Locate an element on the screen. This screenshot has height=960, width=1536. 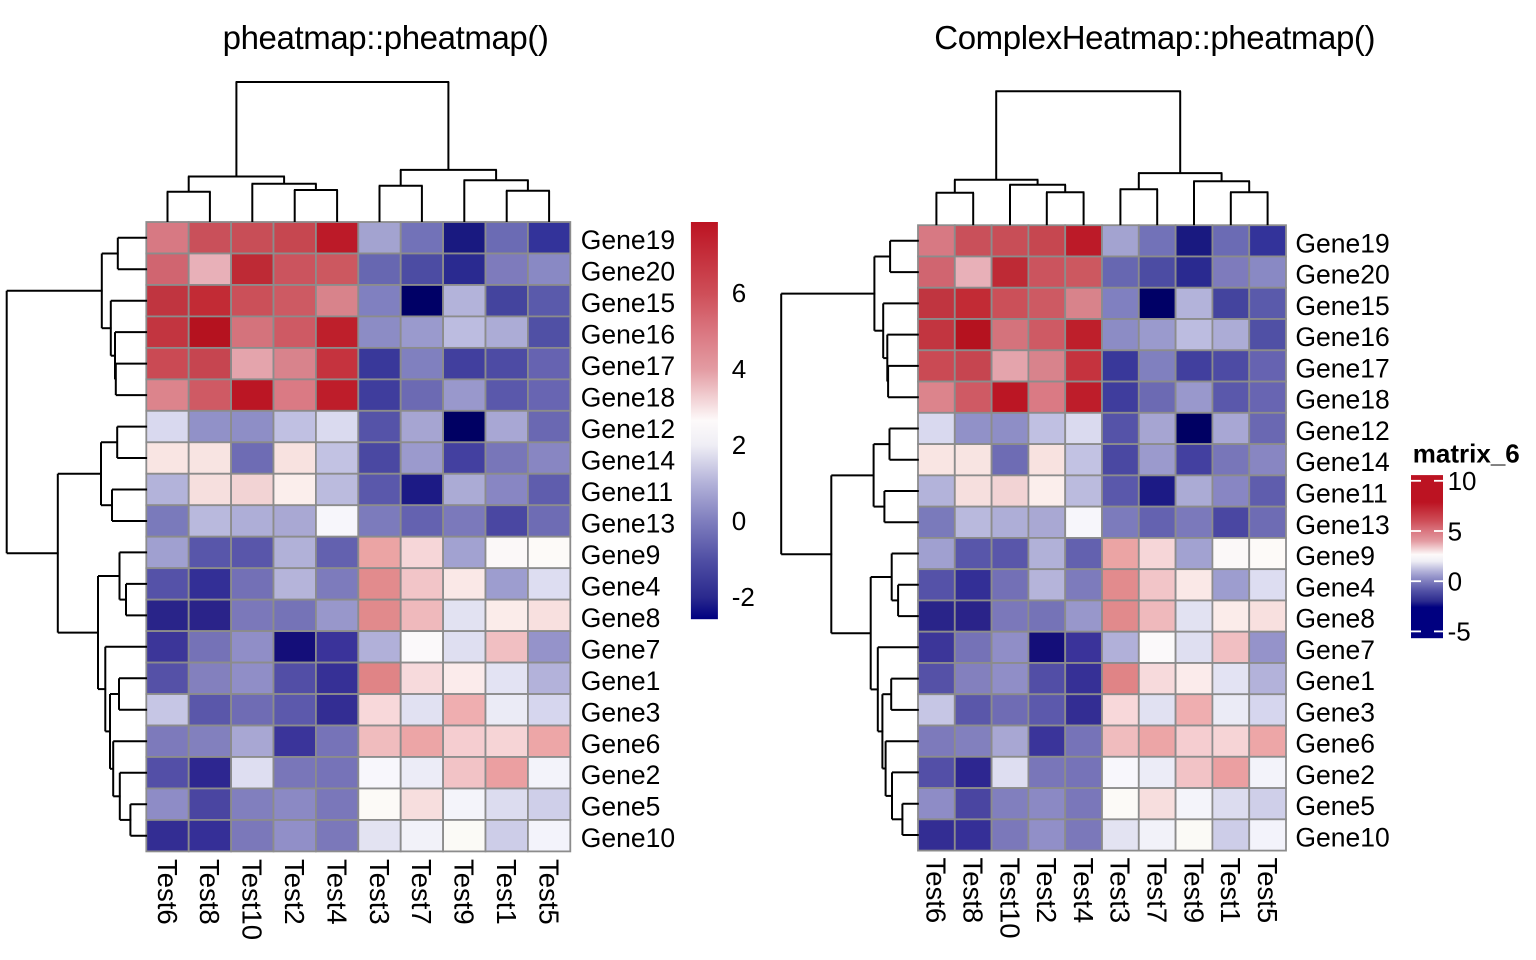
svg-text: 5 is located at coordinates (1455, 531).